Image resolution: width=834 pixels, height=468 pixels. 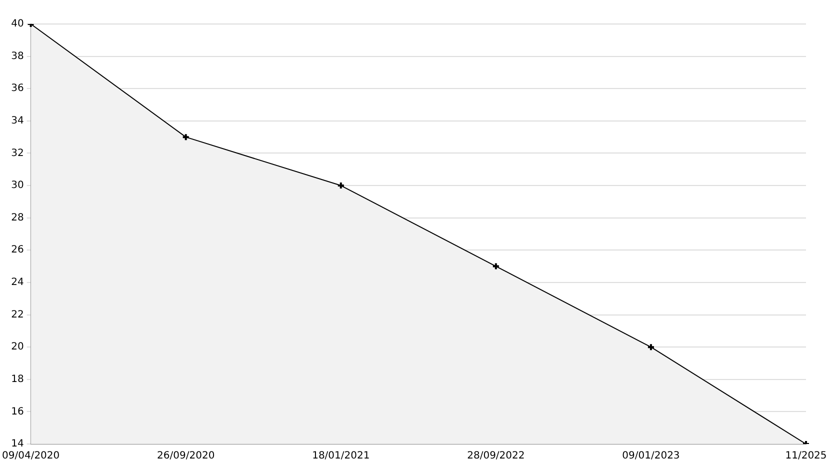 What do you see at coordinates (17, 88) in the screenshot?
I see `y-tick-label: 36` at bounding box center [17, 88].